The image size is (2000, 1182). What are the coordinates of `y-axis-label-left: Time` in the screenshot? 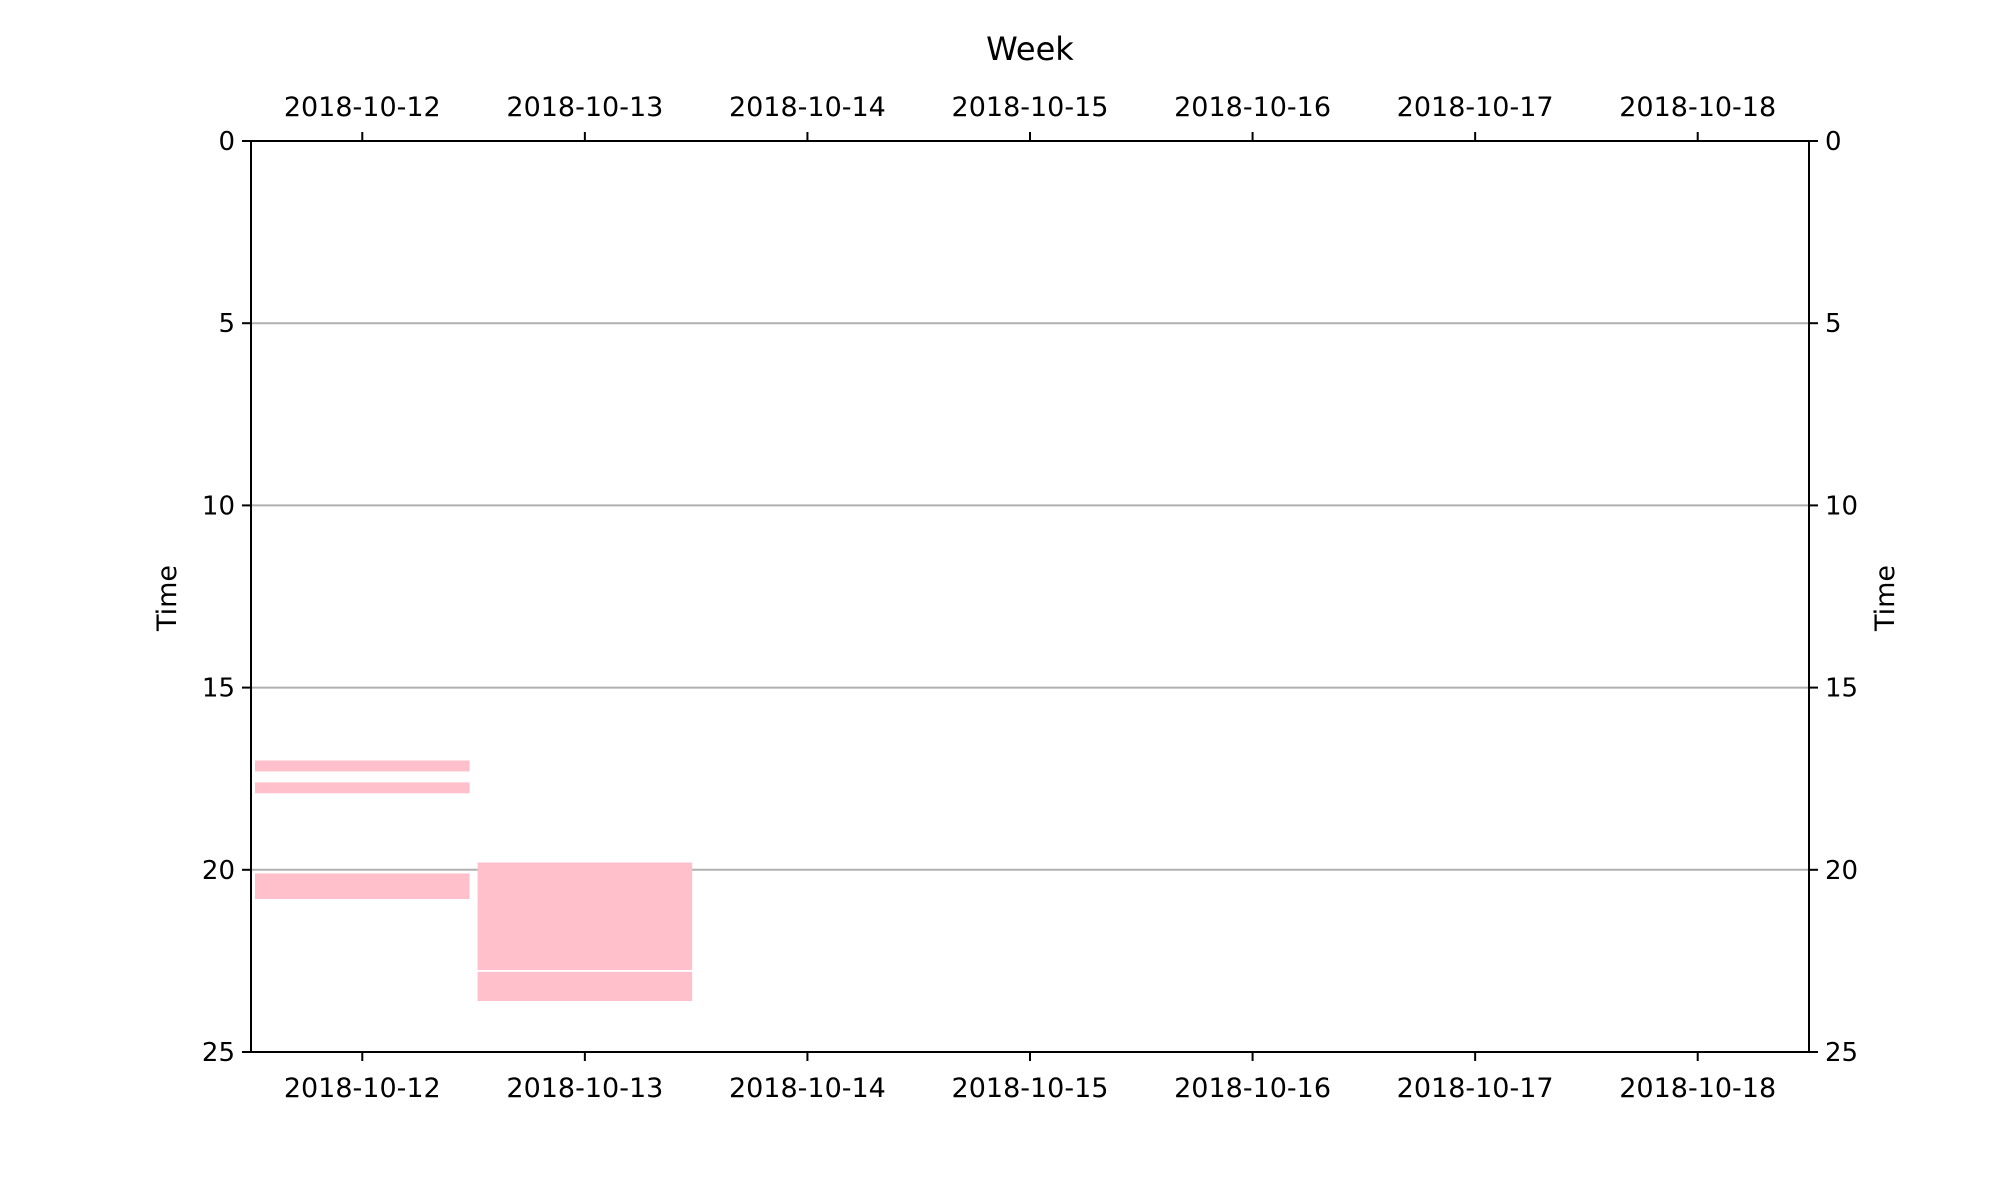 It's located at (167, 598).